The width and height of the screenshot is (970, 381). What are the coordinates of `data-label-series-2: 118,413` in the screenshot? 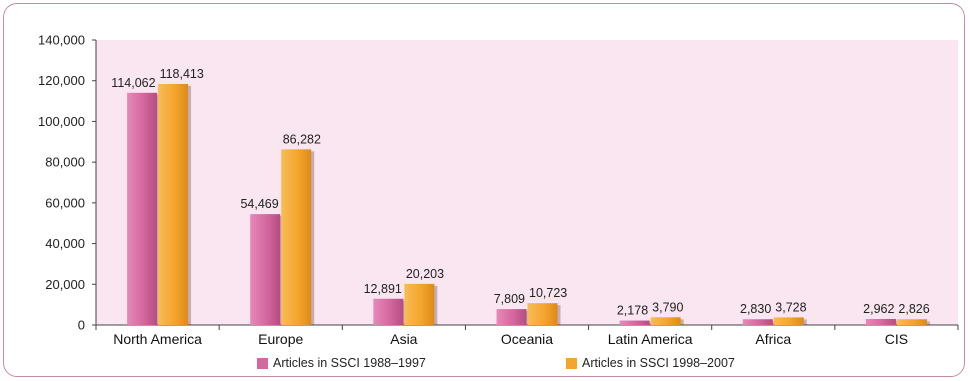 It's located at (182, 74).